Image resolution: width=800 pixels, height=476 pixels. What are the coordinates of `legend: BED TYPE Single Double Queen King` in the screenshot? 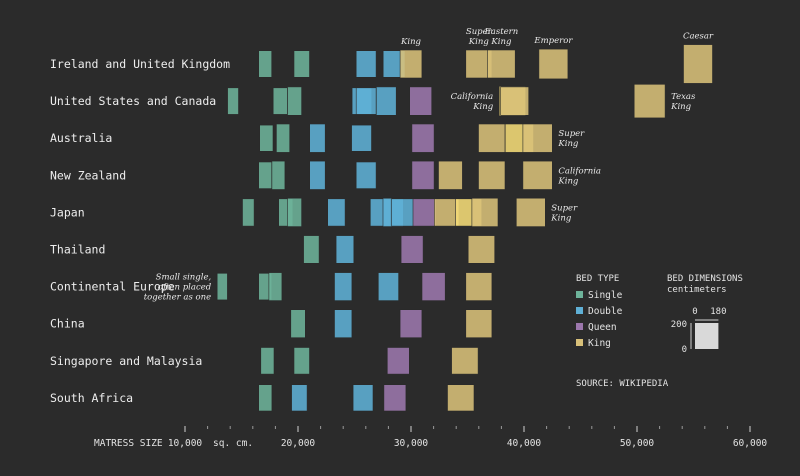 It's located at (599, 311).